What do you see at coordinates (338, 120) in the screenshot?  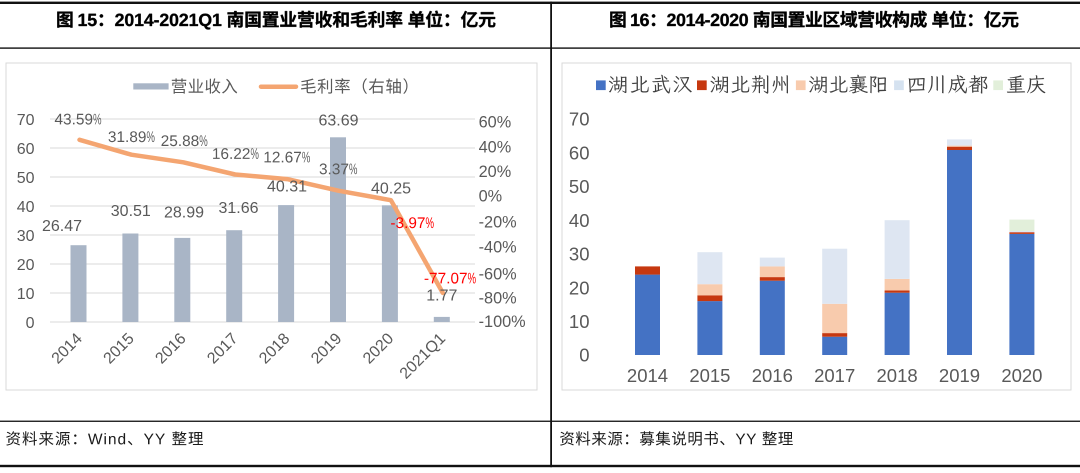 I see `svg-text: 63.69` at bounding box center [338, 120].